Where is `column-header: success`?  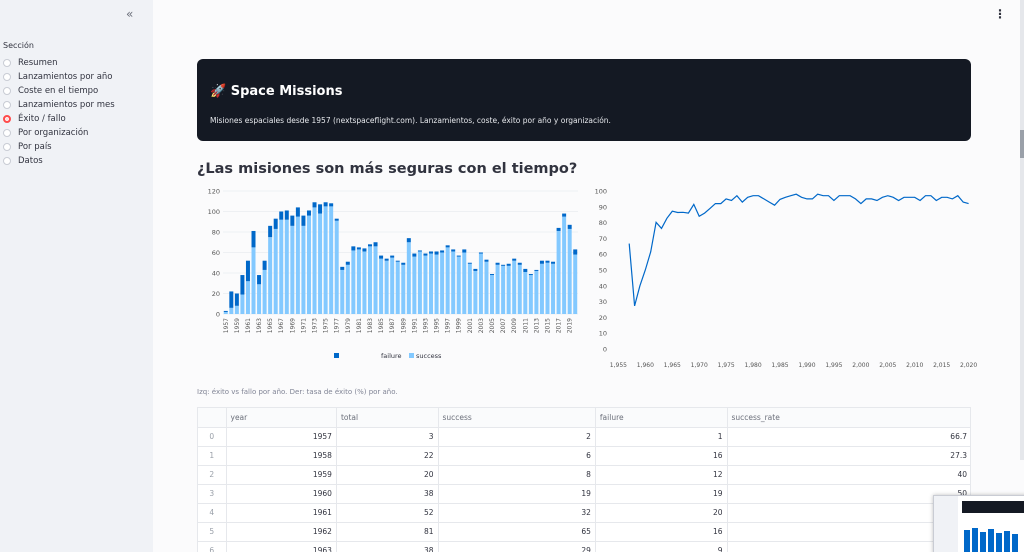
column-header: success is located at coordinates (517, 418).